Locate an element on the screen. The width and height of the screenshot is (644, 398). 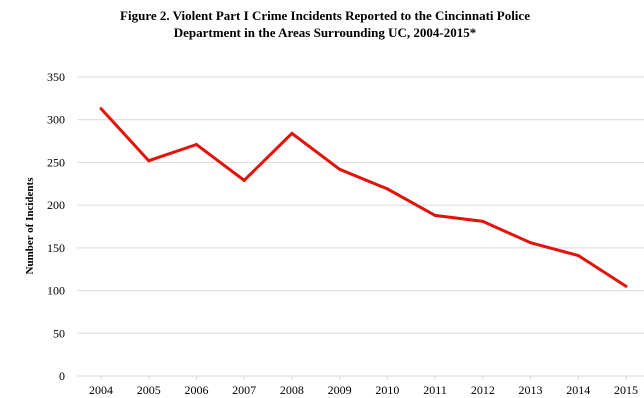
x-tick-label: 2007 is located at coordinates (244, 390).